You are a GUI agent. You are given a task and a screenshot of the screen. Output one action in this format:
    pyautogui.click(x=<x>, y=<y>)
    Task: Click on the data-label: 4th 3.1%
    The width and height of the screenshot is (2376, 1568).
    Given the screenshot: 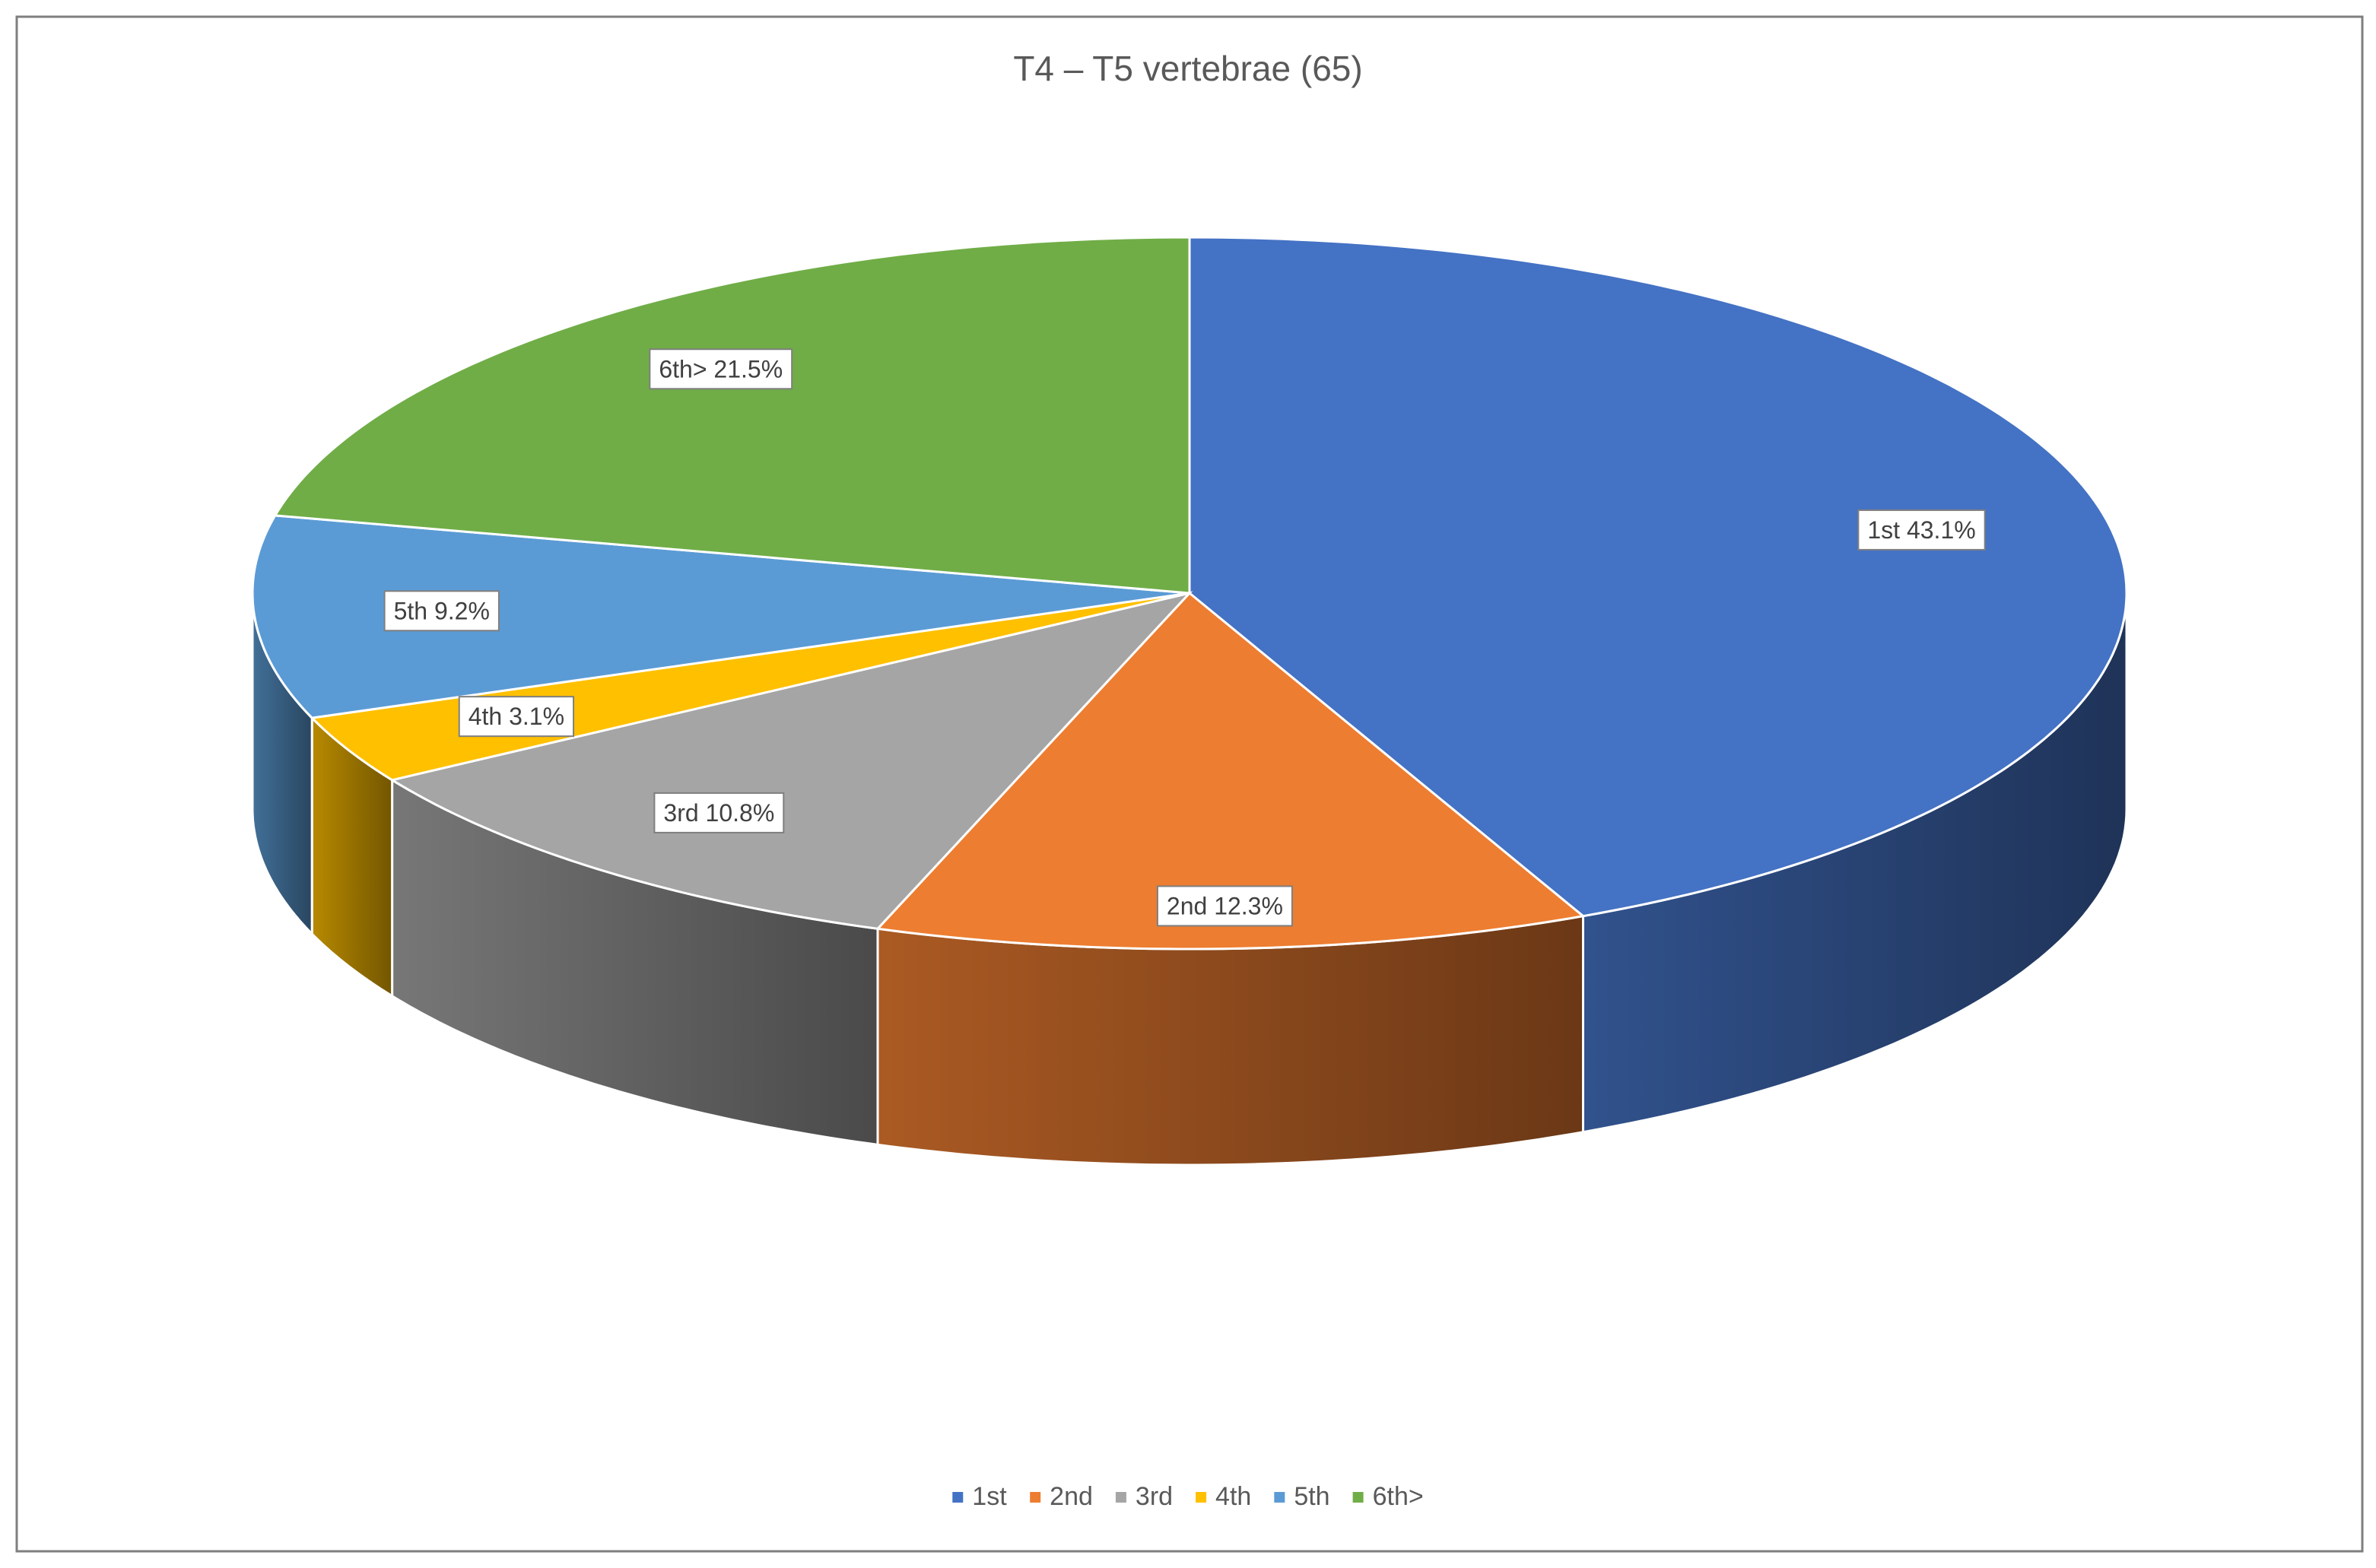 What is the action you would take?
    pyautogui.click(x=516, y=716)
    